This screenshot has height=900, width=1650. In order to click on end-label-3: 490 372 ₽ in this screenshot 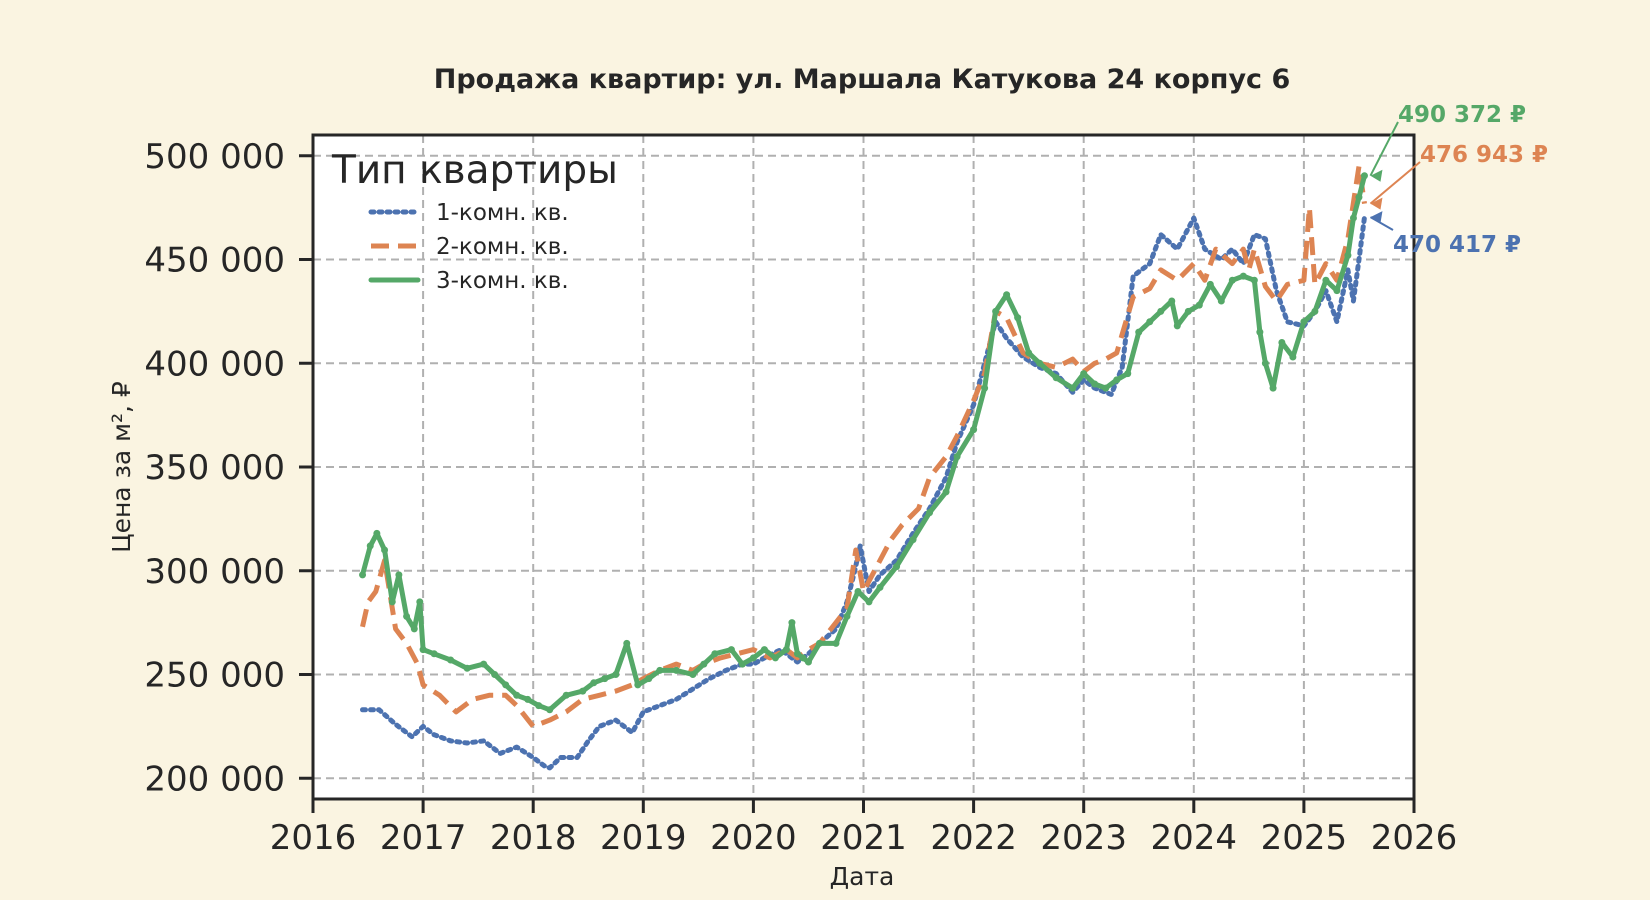, I will do `click(1462, 115)`.